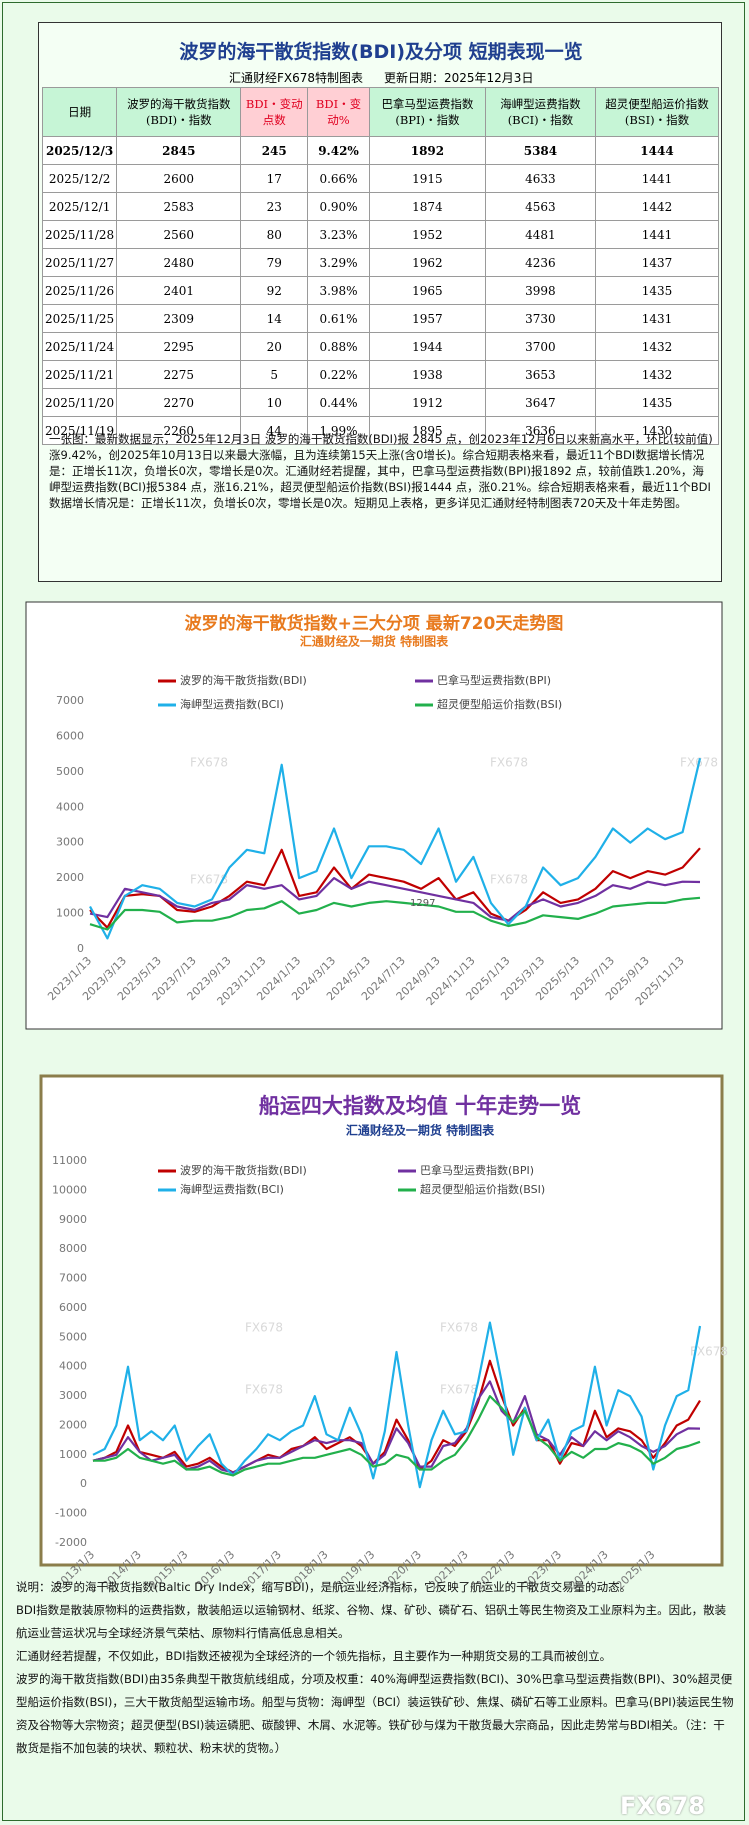 The height and width of the screenshot is (1825, 749). Describe the element at coordinates (70, 700) in the screenshot. I see `y-tick-label: 7000` at that location.